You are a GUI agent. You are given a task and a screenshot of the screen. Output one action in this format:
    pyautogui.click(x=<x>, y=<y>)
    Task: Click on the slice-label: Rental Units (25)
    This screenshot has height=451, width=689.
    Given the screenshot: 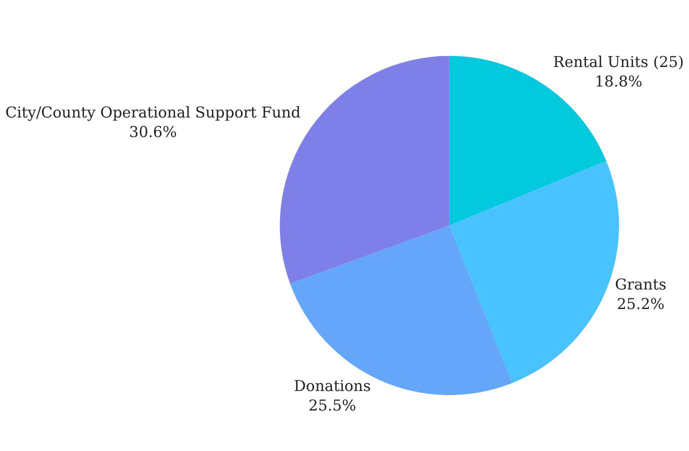 What is the action you would take?
    pyautogui.click(x=618, y=61)
    